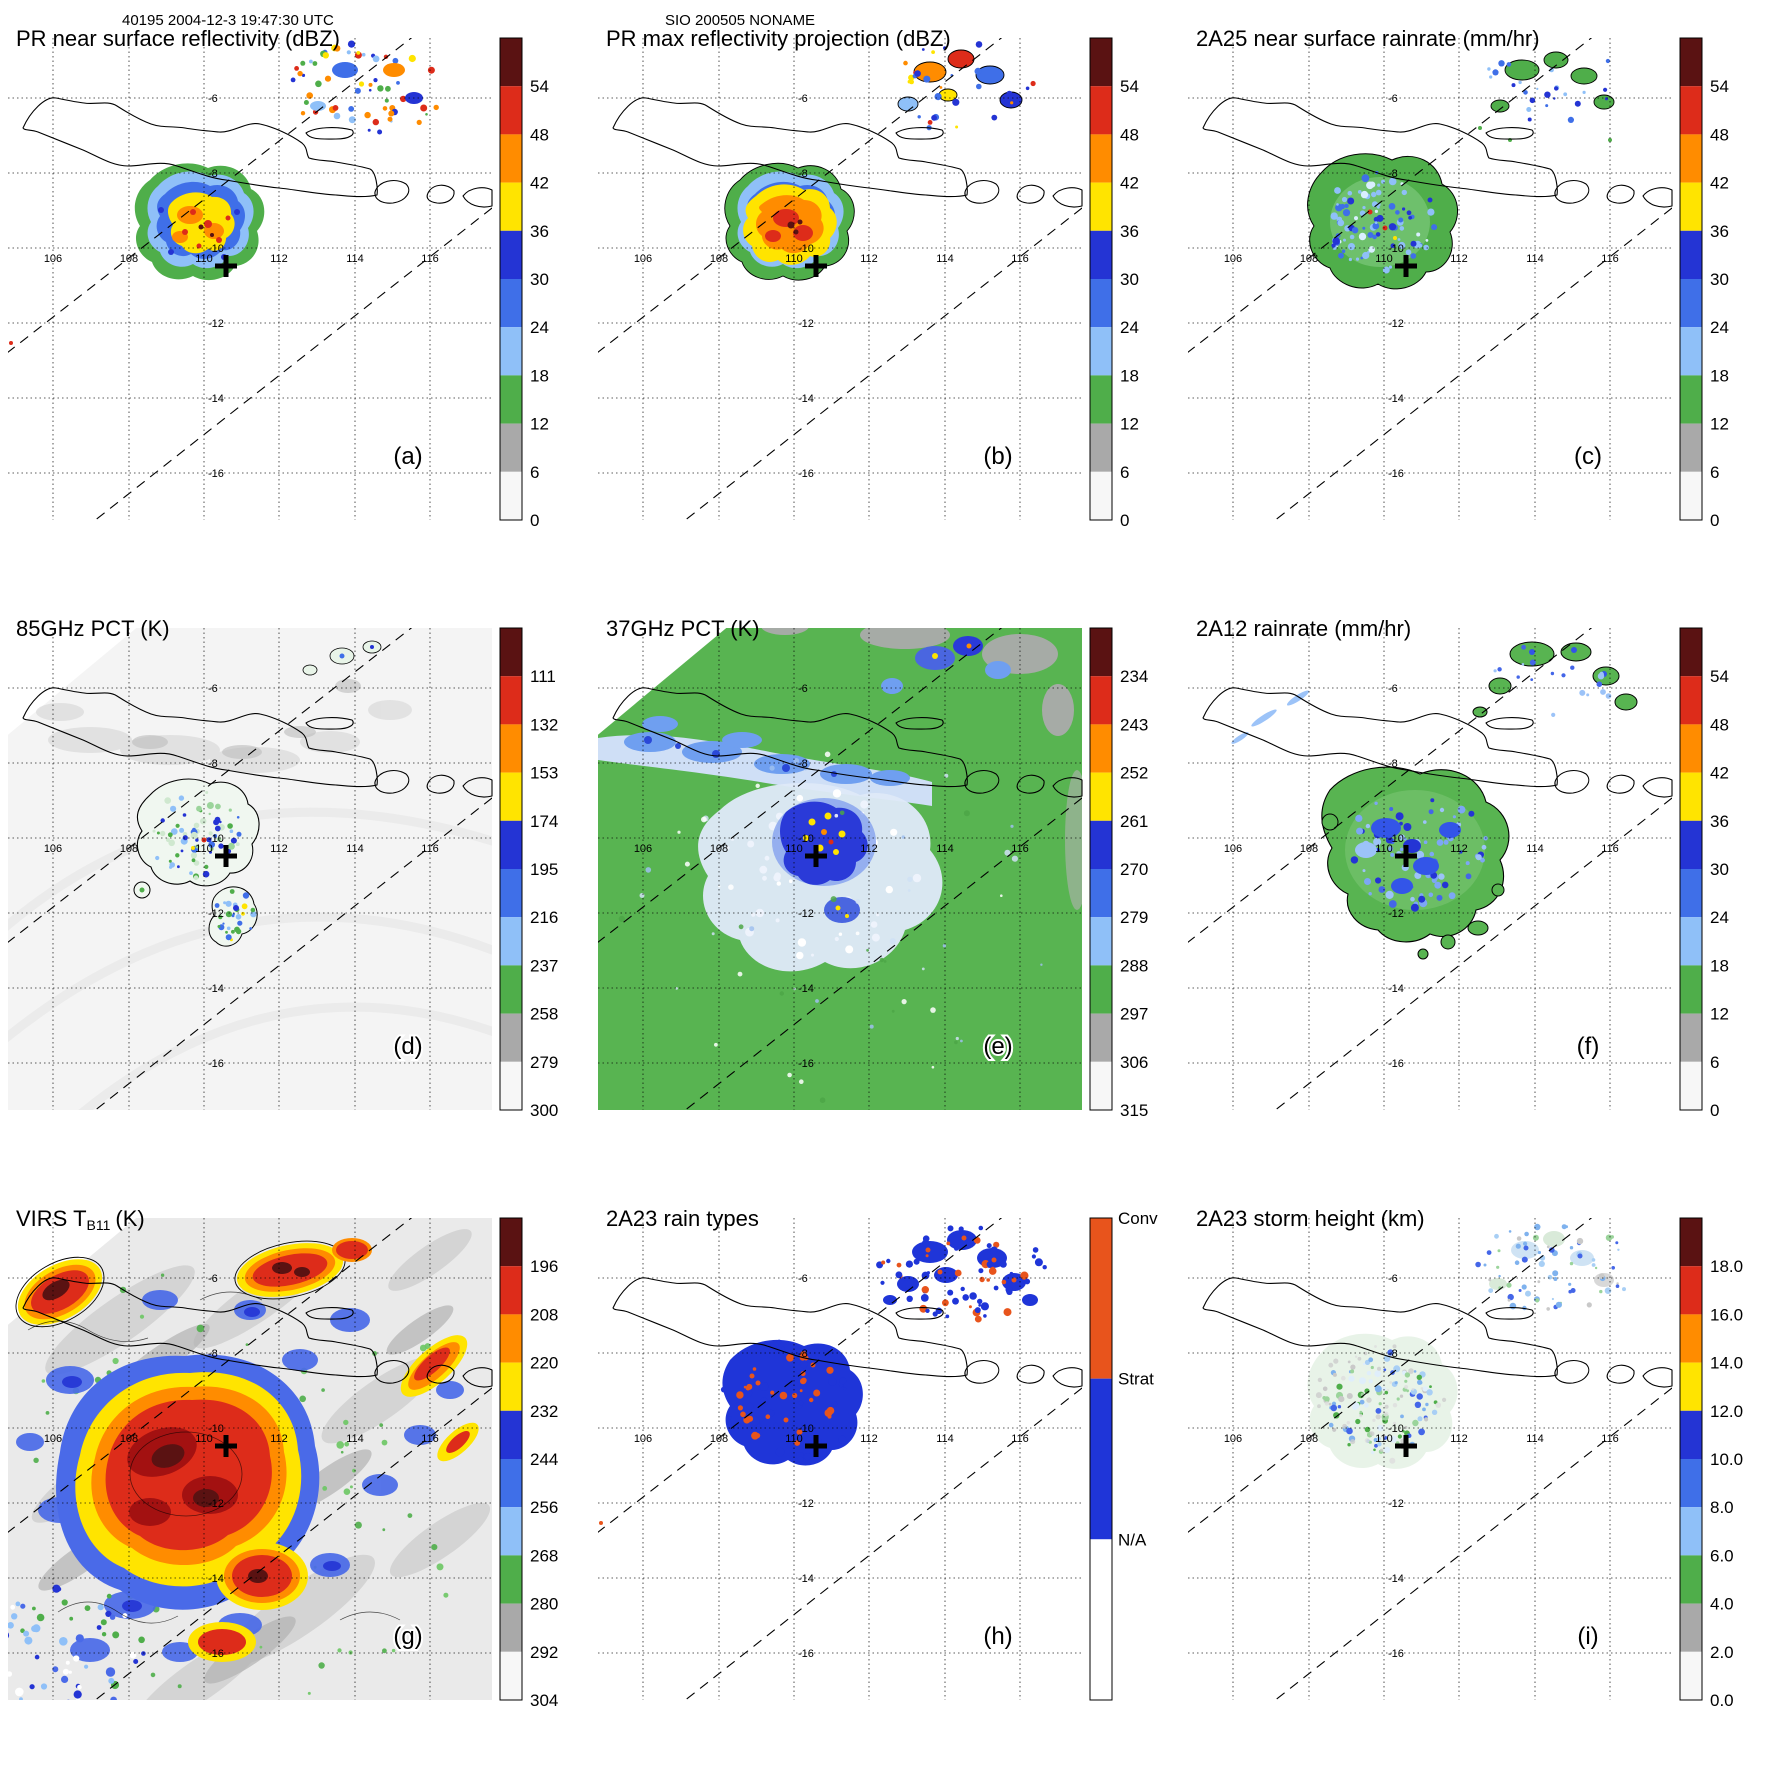  Describe the element at coordinates (1588, 456) in the screenshot. I see `panel-letter: (c)` at that location.